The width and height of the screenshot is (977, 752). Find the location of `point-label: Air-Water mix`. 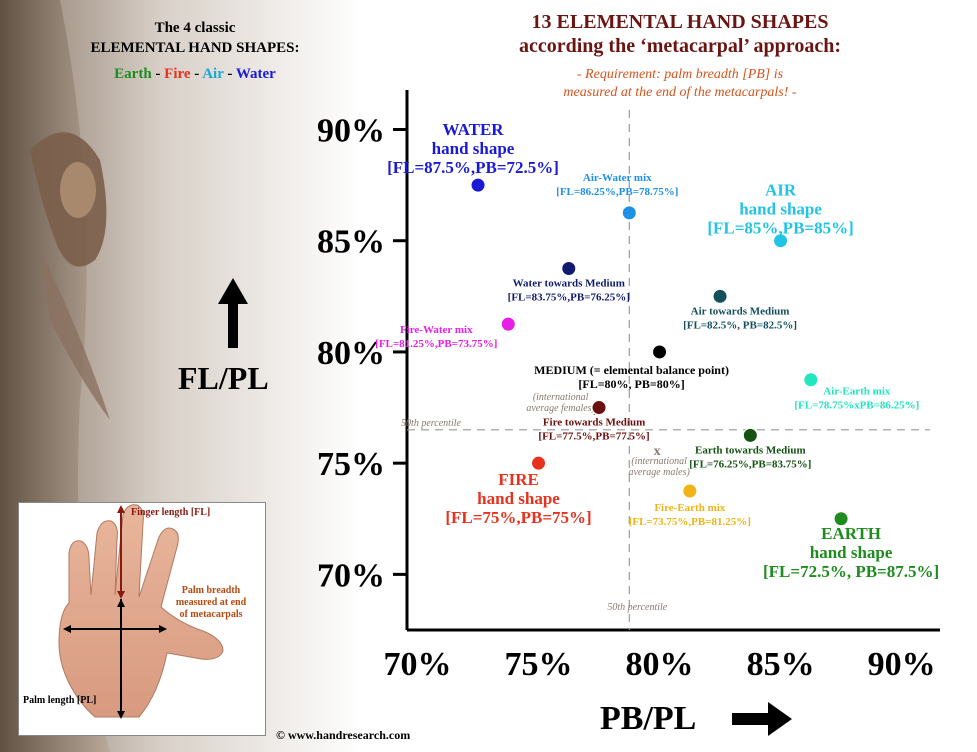

point-label: Air-Water mix is located at coordinates (617, 178).